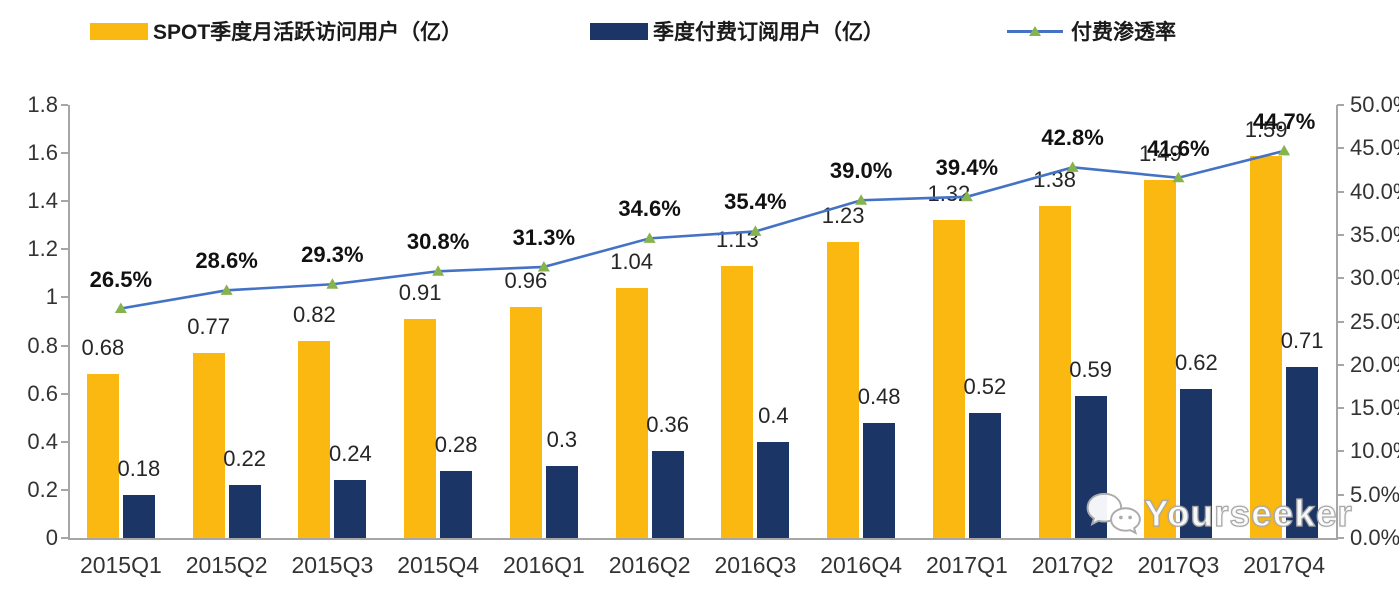  What do you see at coordinates (42, 393) in the screenshot?
I see `left-axis-tick-label: 0.6` at bounding box center [42, 393].